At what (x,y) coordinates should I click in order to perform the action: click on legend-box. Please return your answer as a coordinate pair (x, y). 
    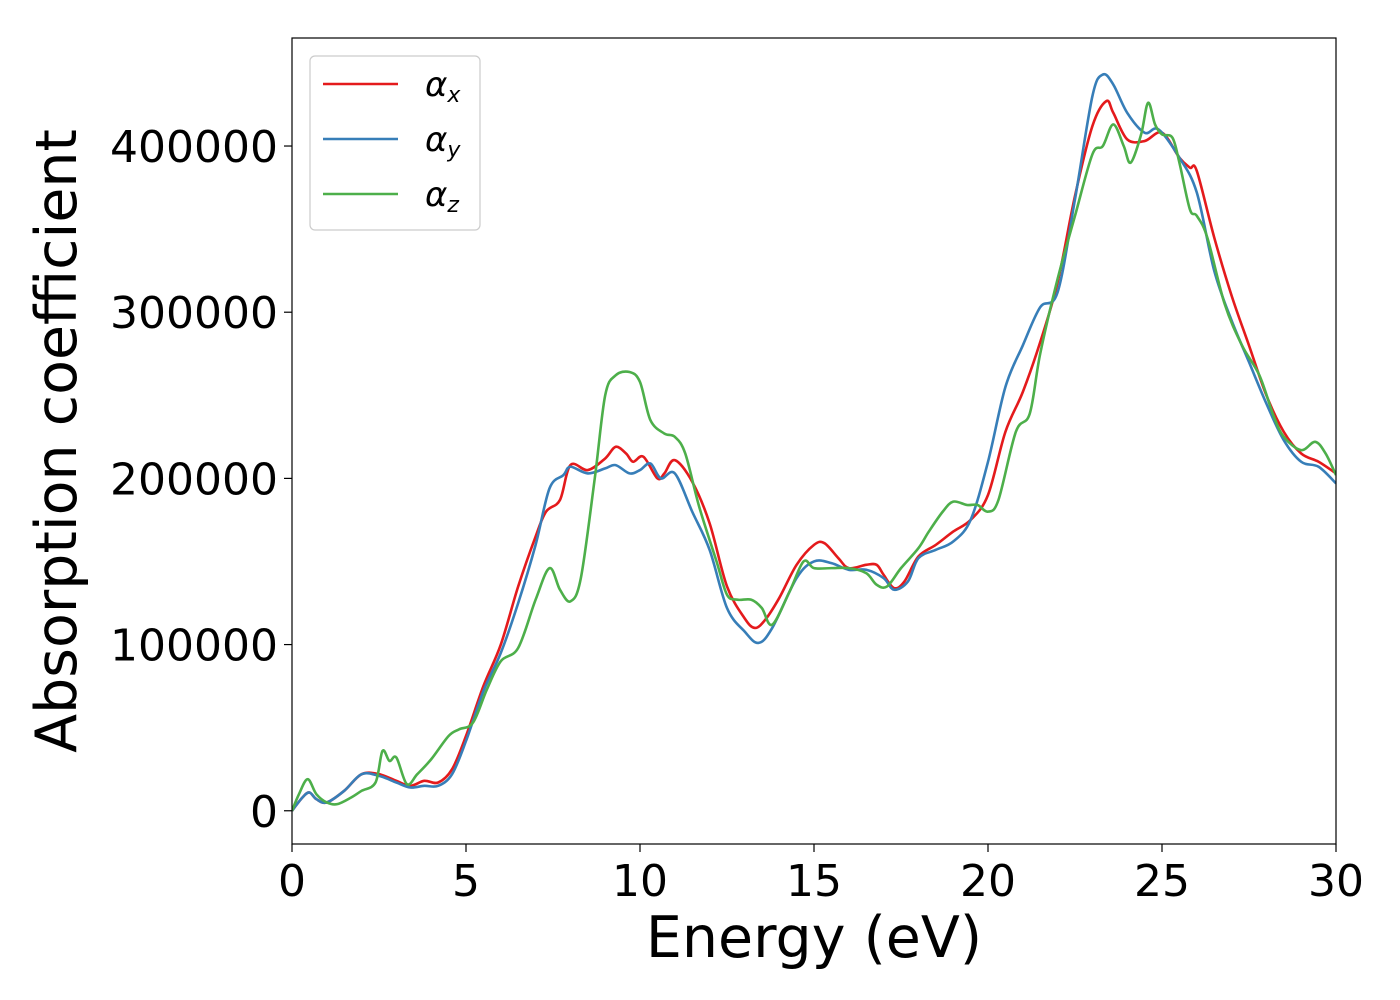
    Looking at the image, I should click on (395, 143).